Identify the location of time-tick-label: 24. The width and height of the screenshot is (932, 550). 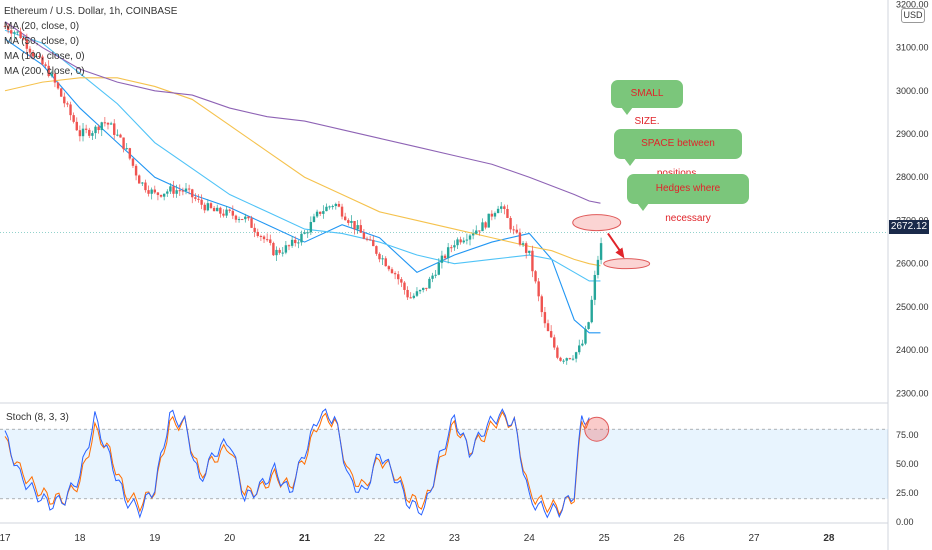
(530, 538).